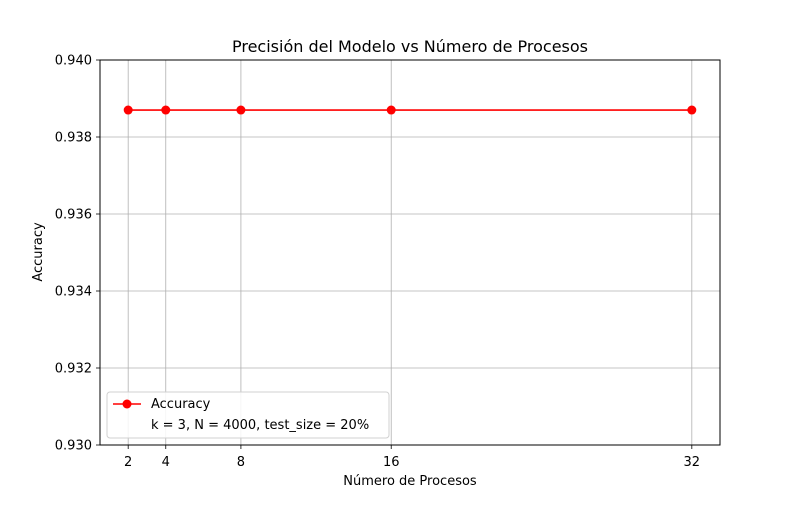 The height and width of the screenshot is (505, 800). What do you see at coordinates (128, 462) in the screenshot?
I see `x-tick-label: 2` at bounding box center [128, 462].